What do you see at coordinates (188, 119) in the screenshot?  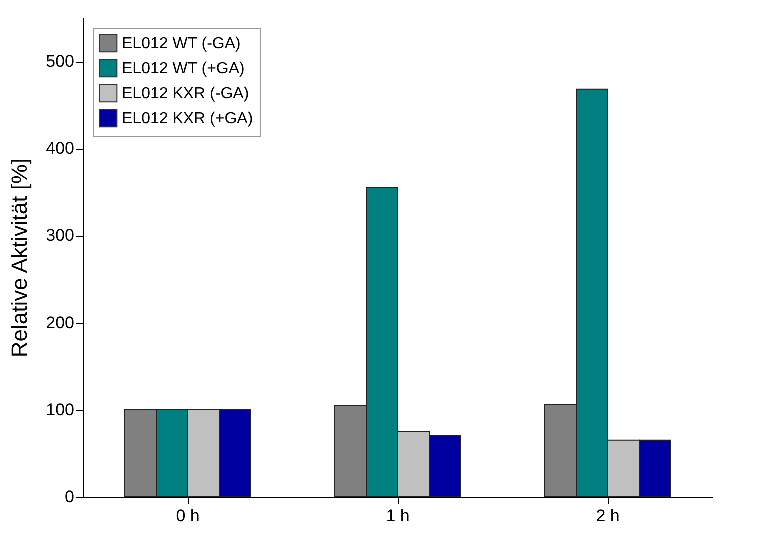 I see `legend-label: EL012 KXR (+GA)` at bounding box center [188, 119].